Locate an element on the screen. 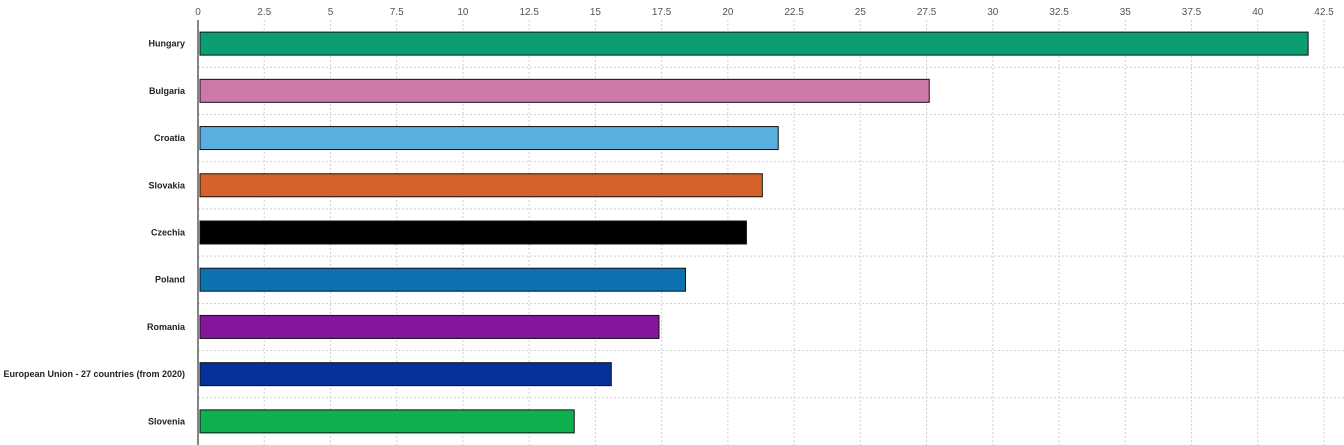 The height and width of the screenshot is (445, 1344). category-label: Slovakia is located at coordinates (167, 185).